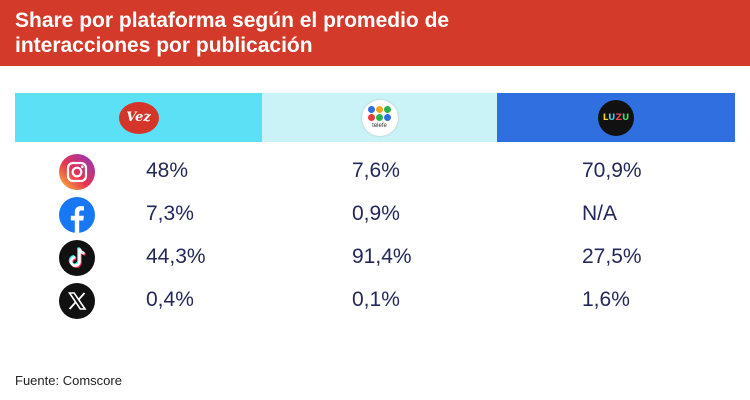 This screenshot has height=400, width=750. What do you see at coordinates (77, 215) in the screenshot?
I see `facebook-icon` at bounding box center [77, 215].